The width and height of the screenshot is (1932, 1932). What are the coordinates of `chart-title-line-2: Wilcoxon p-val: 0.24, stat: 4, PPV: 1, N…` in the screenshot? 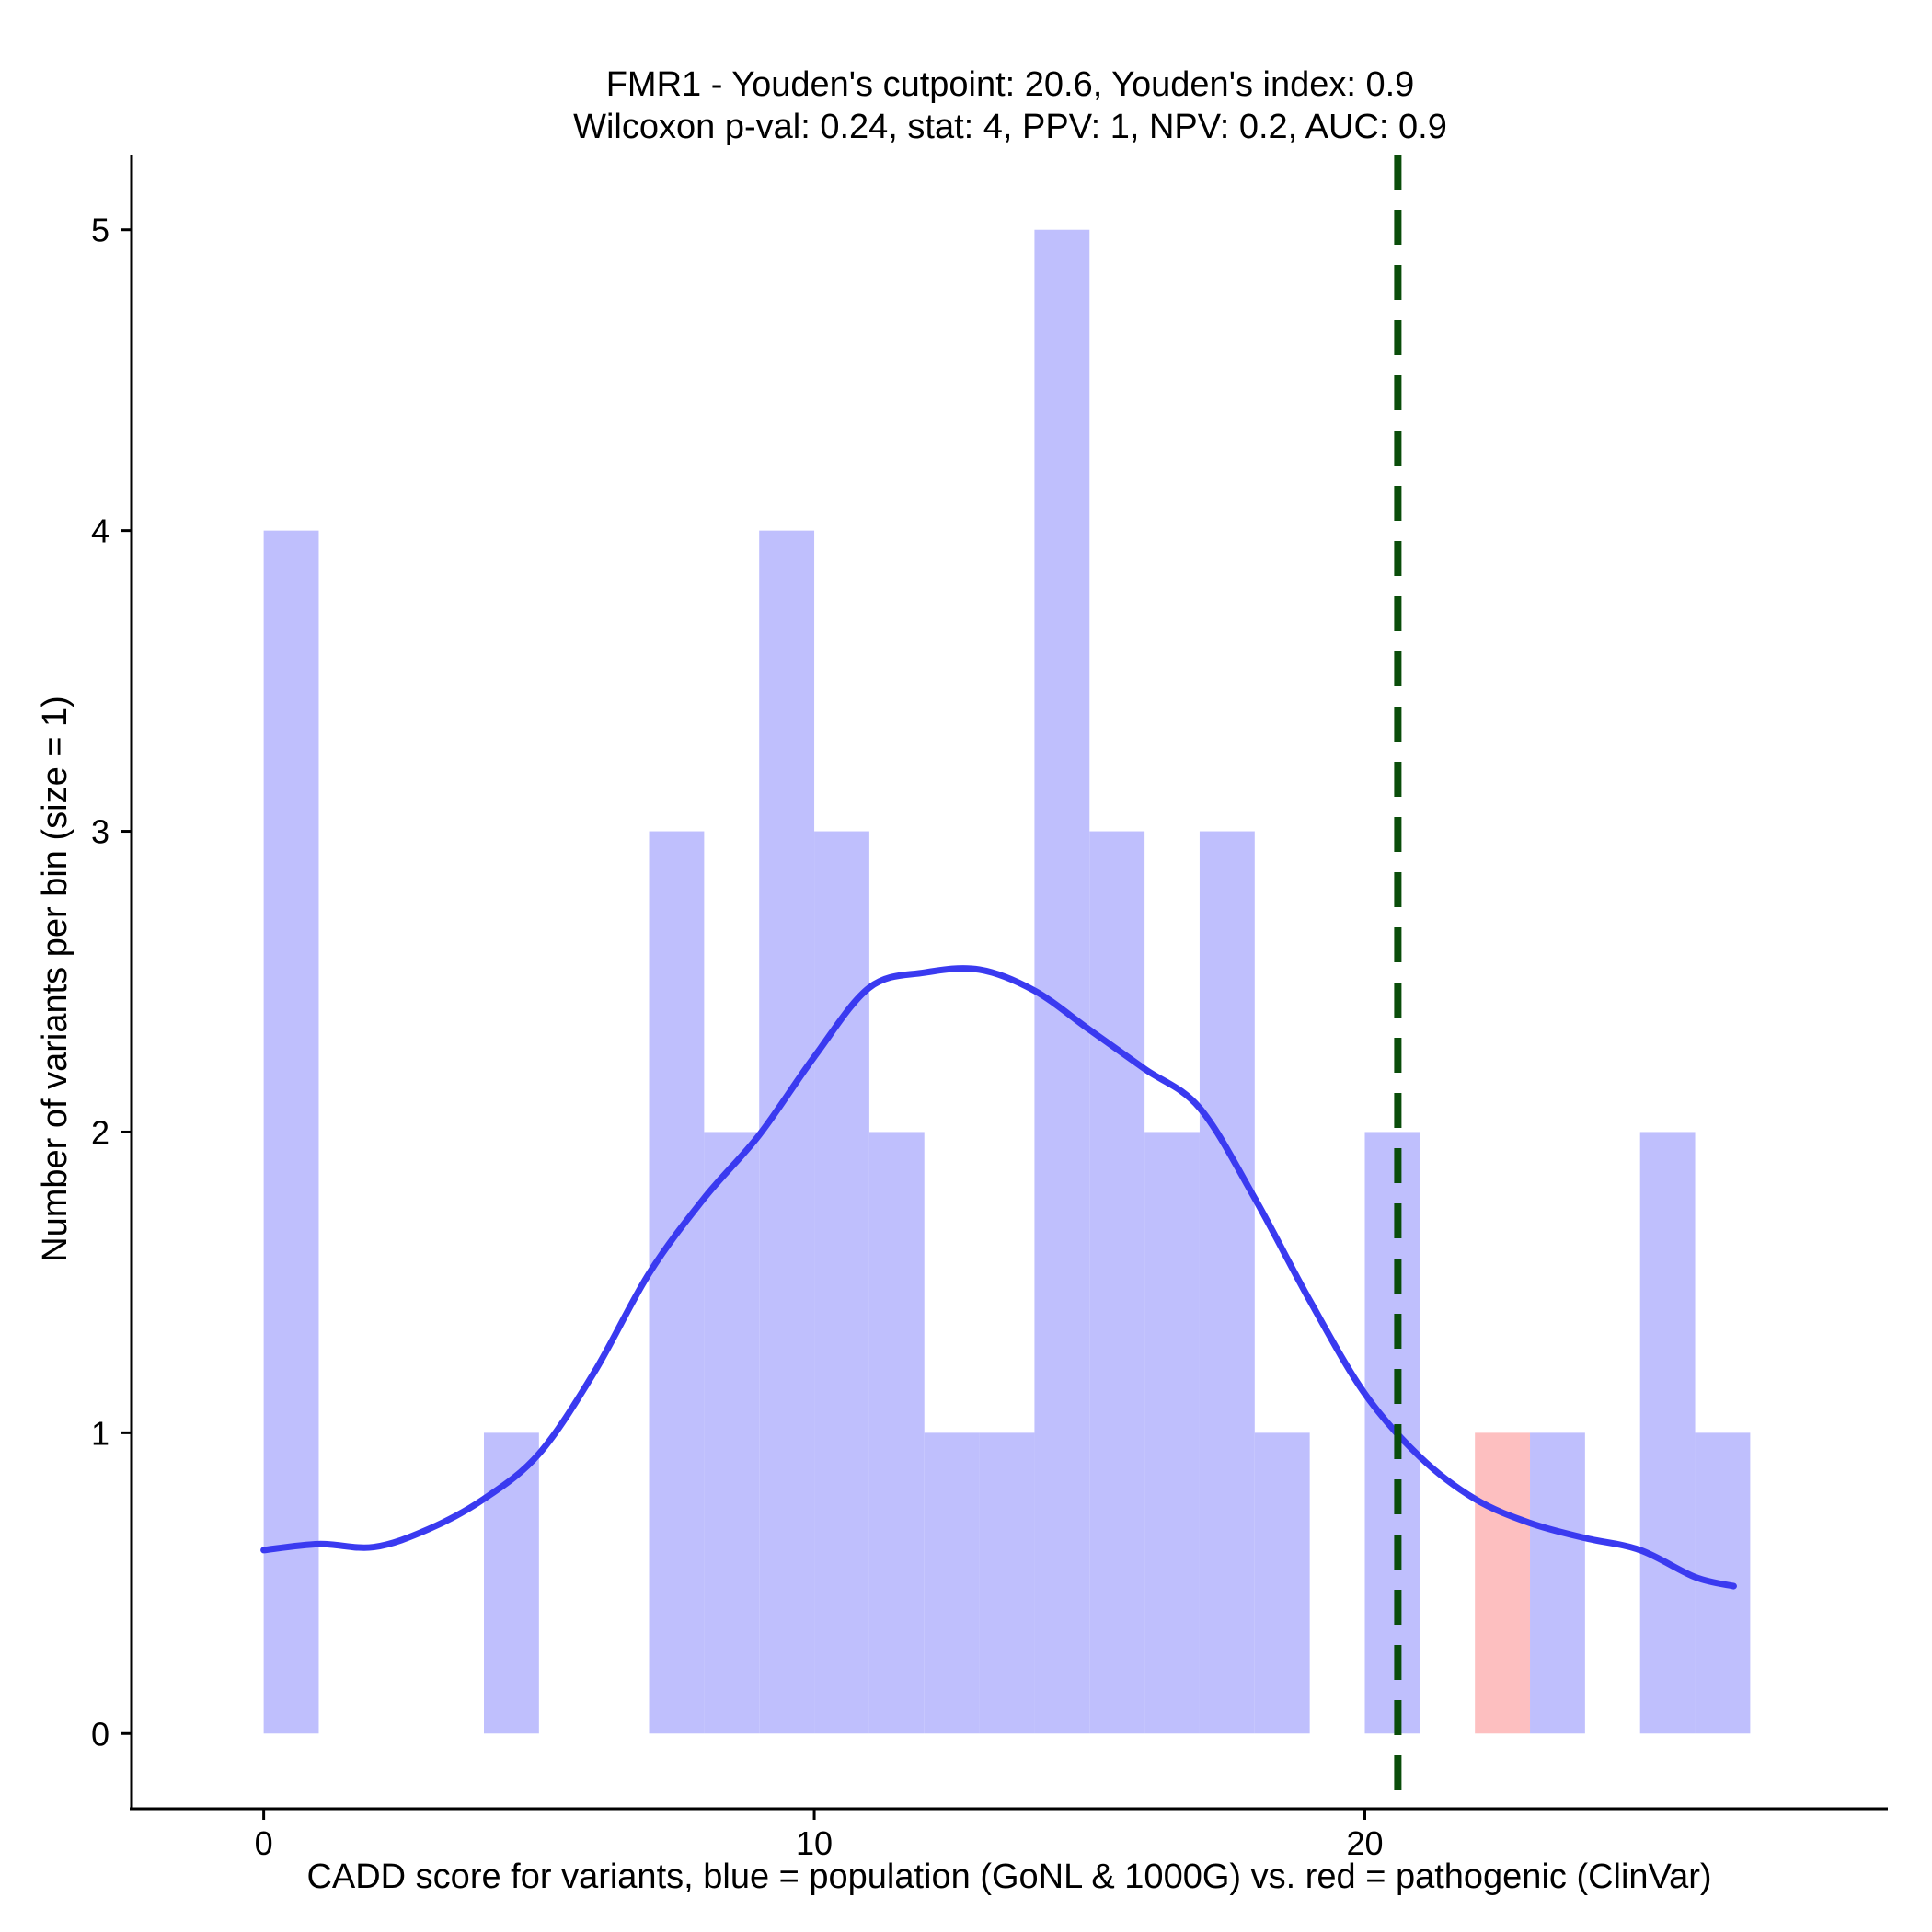 It's located at (1010, 127).